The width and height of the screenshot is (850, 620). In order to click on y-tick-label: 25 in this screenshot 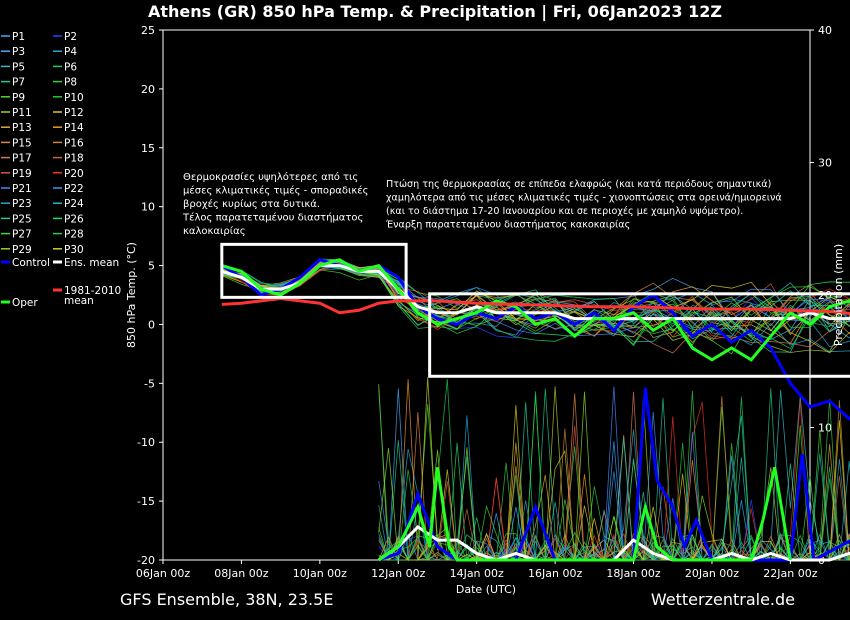, I will do `click(148, 30)`.